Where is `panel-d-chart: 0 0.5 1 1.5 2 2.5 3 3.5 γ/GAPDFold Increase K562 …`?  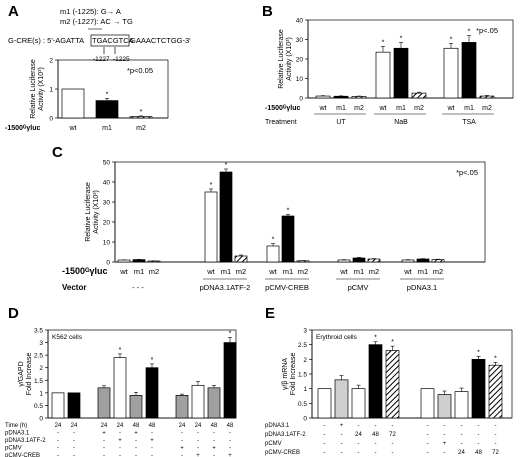
panel-d-chart: 0 0.5 1 1.5 2 2.5 3 3.5 γ/GAPDFold Increase K562 … is located at coordinates (121, 392).